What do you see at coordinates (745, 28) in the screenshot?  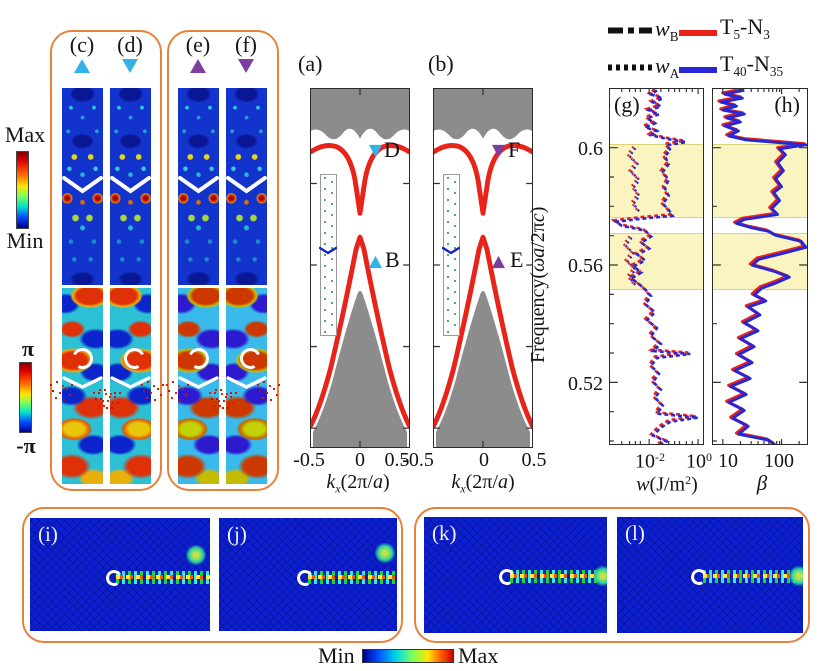 I see `legend-T5N3-label: T5-N3` at bounding box center [745, 28].